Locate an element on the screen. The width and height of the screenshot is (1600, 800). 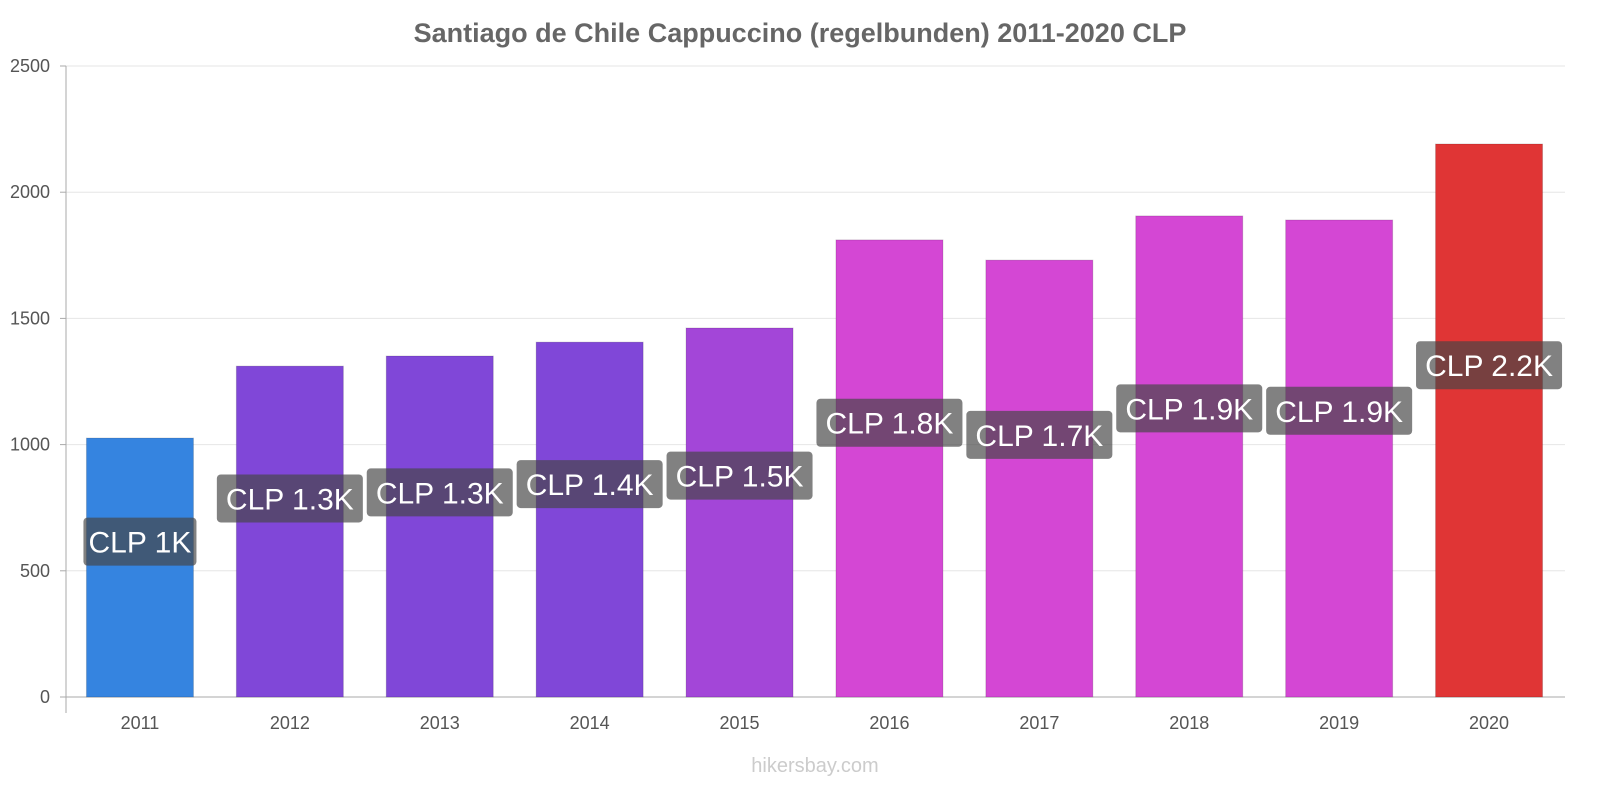
bar-2018 is located at coordinates (1189, 456).